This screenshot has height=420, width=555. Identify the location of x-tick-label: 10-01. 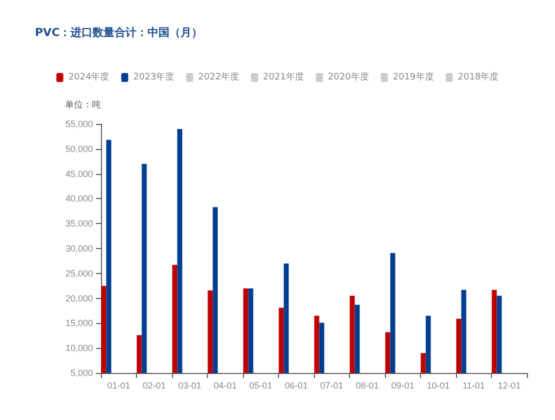
(438, 385).